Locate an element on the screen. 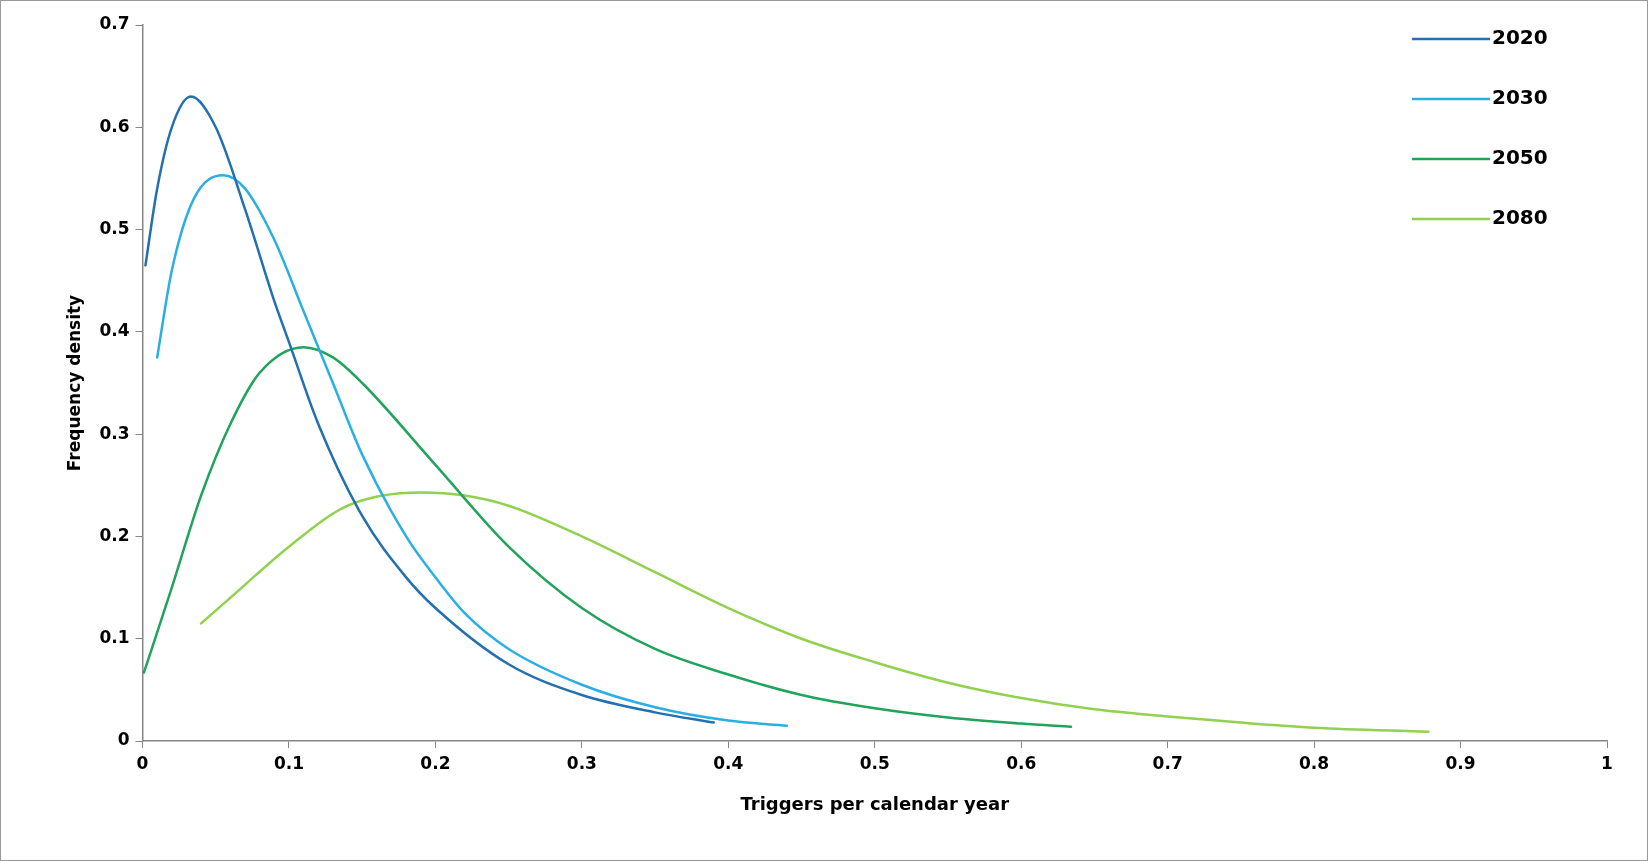 This screenshot has height=861, width=1648. x-tick-label: 0.6 is located at coordinates (1021, 762).